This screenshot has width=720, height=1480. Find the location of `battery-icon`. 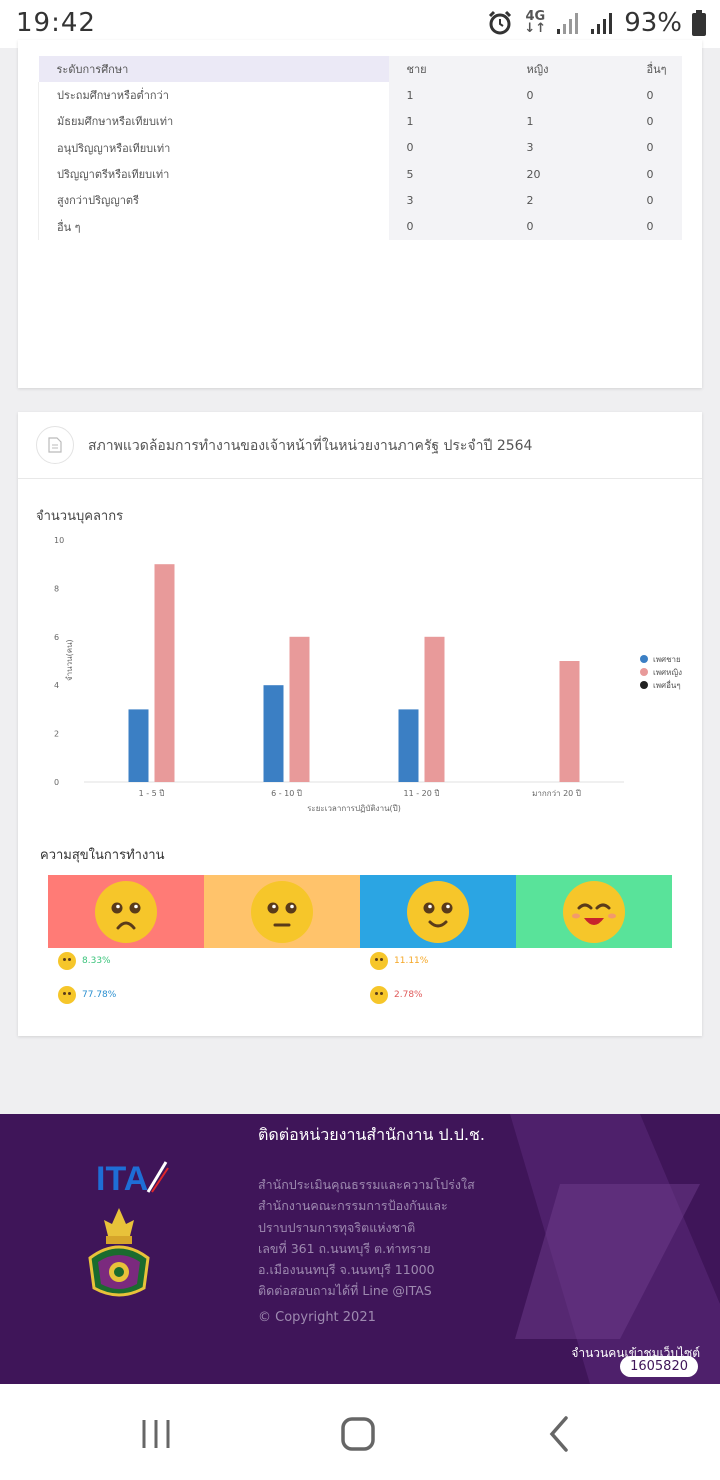

battery-icon is located at coordinates (699, 23).